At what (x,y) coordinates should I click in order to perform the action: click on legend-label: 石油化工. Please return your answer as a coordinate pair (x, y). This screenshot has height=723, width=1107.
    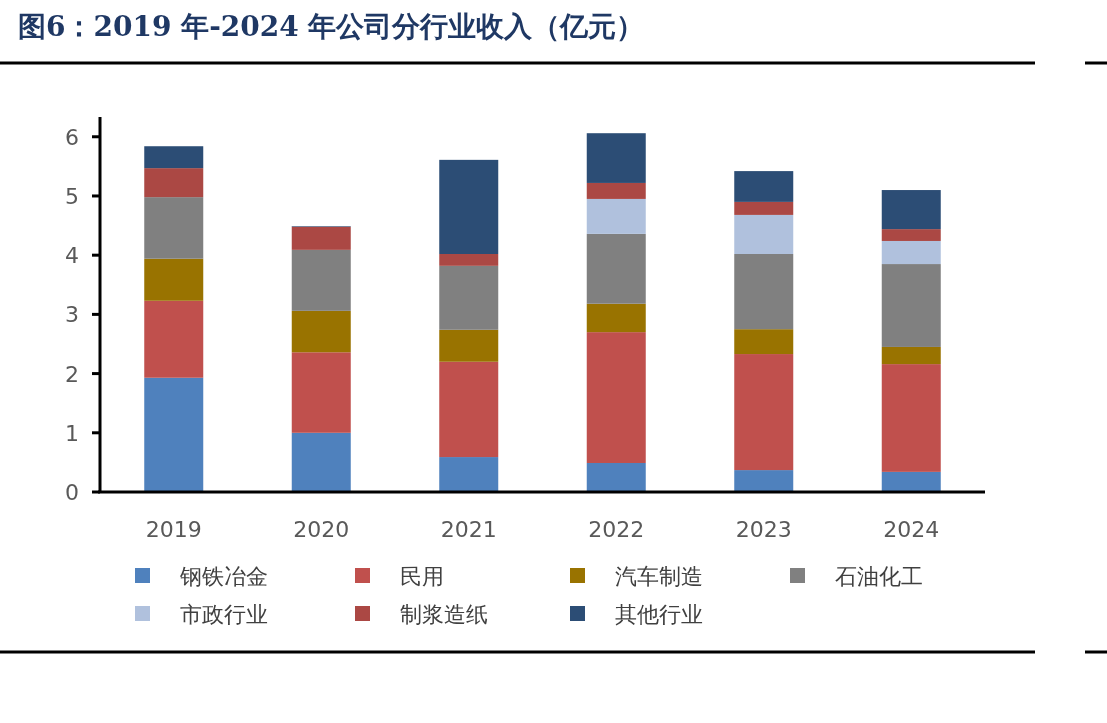
    Looking at the image, I should click on (879, 576).